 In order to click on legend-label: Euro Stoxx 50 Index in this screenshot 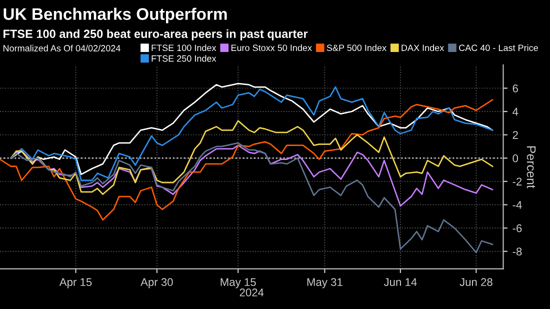, I will do `click(271, 48)`.